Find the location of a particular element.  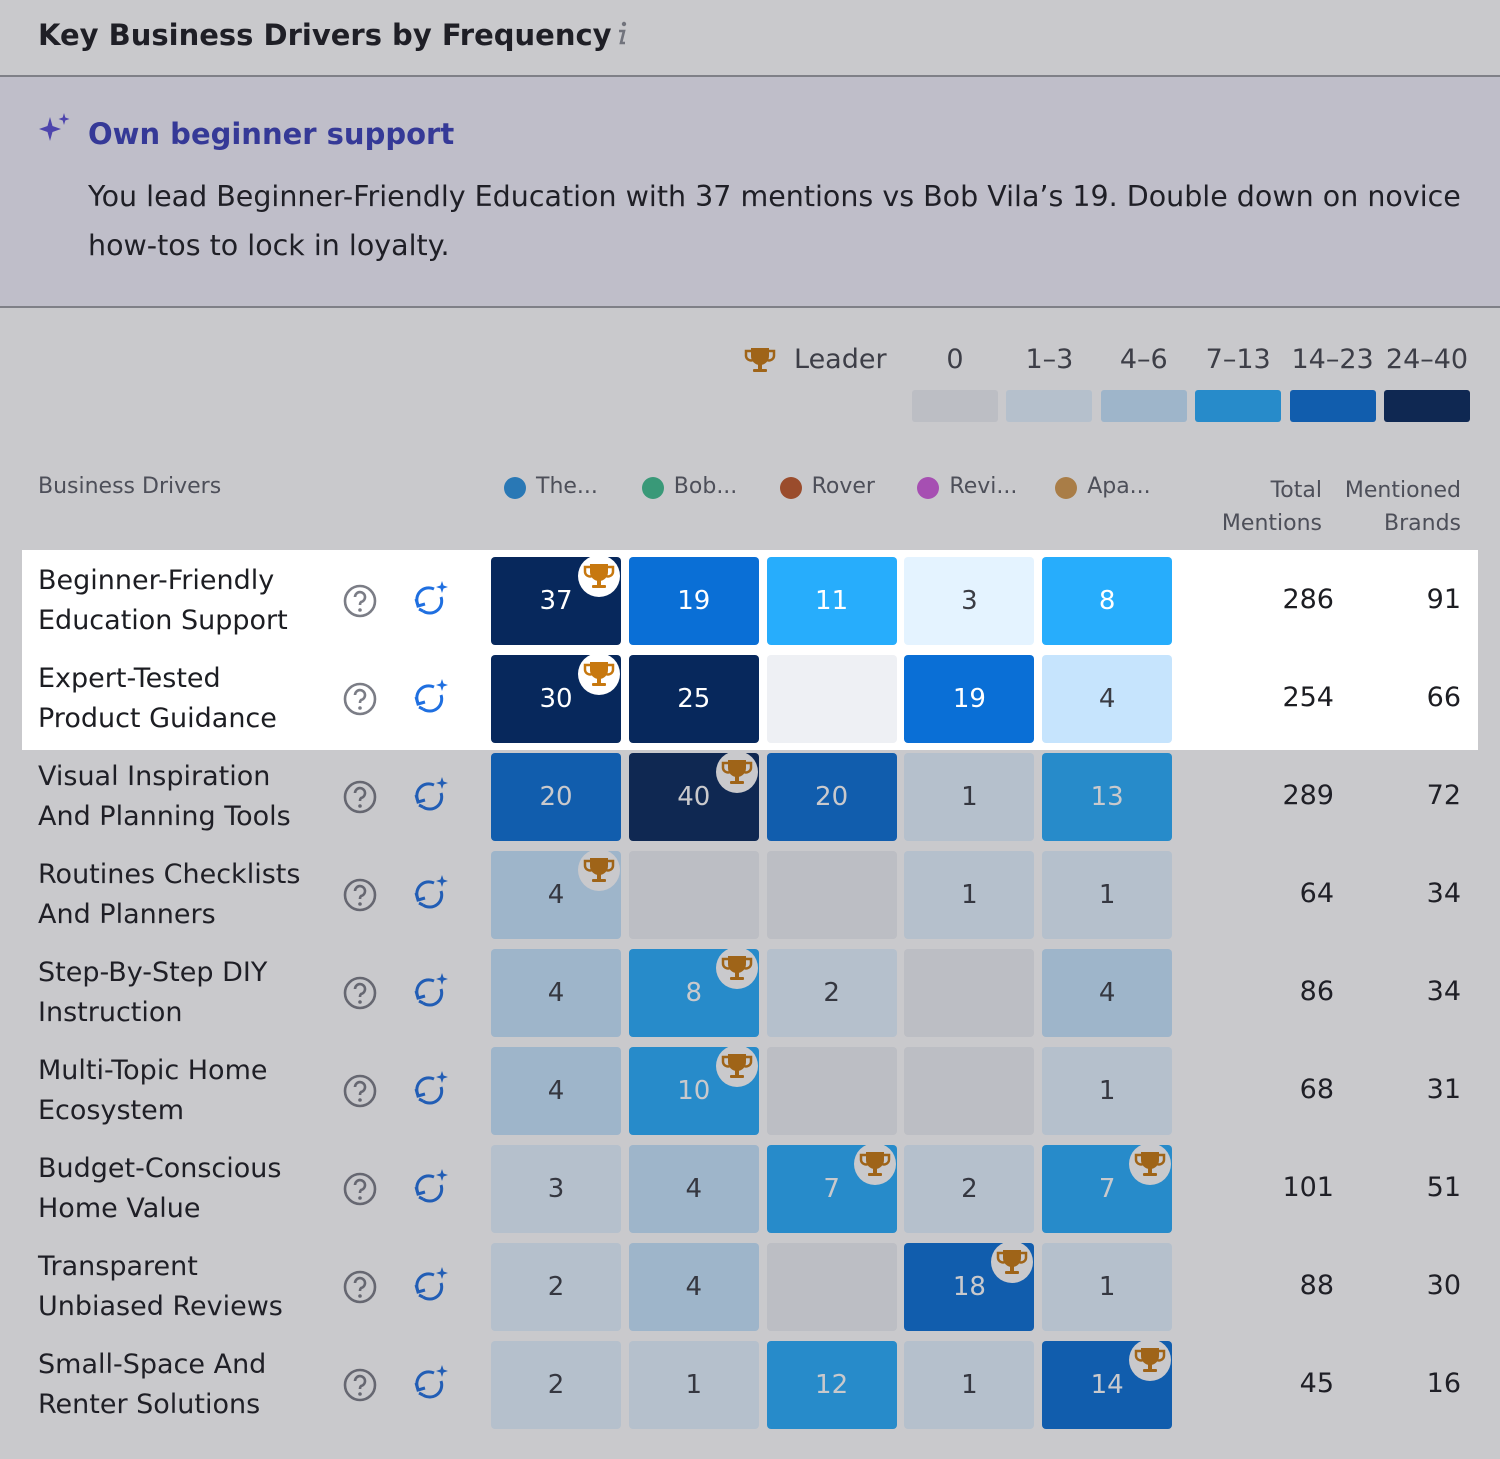

mentioned-brands: 34 is located at coordinates (1443, 893).